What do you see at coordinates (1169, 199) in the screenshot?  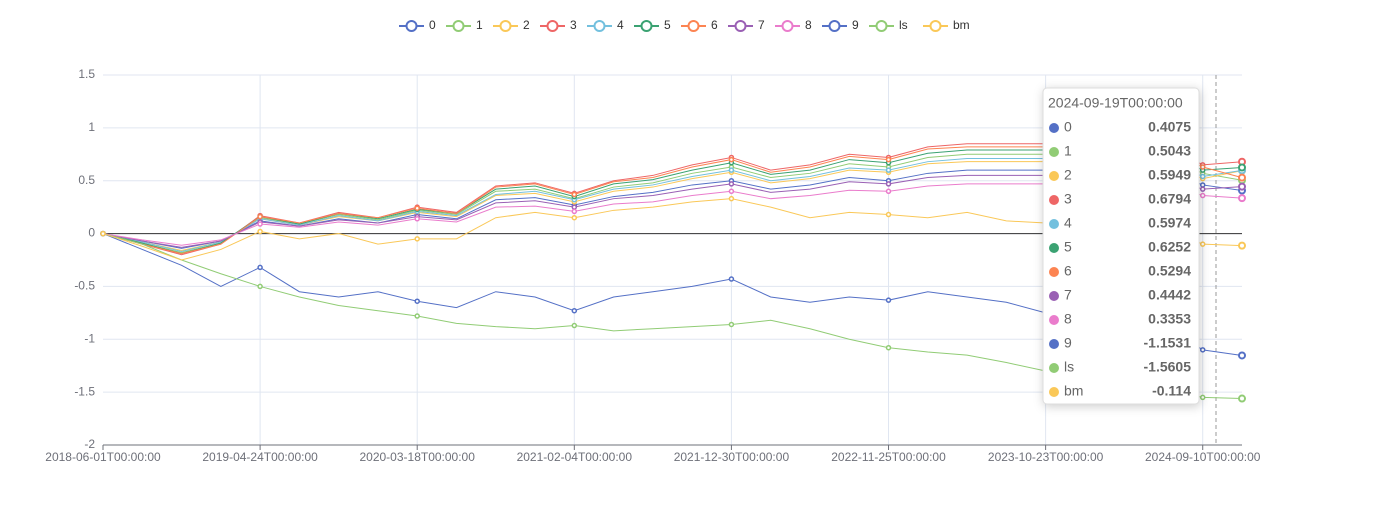 I see `tooltip-value: 0.6794` at bounding box center [1169, 199].